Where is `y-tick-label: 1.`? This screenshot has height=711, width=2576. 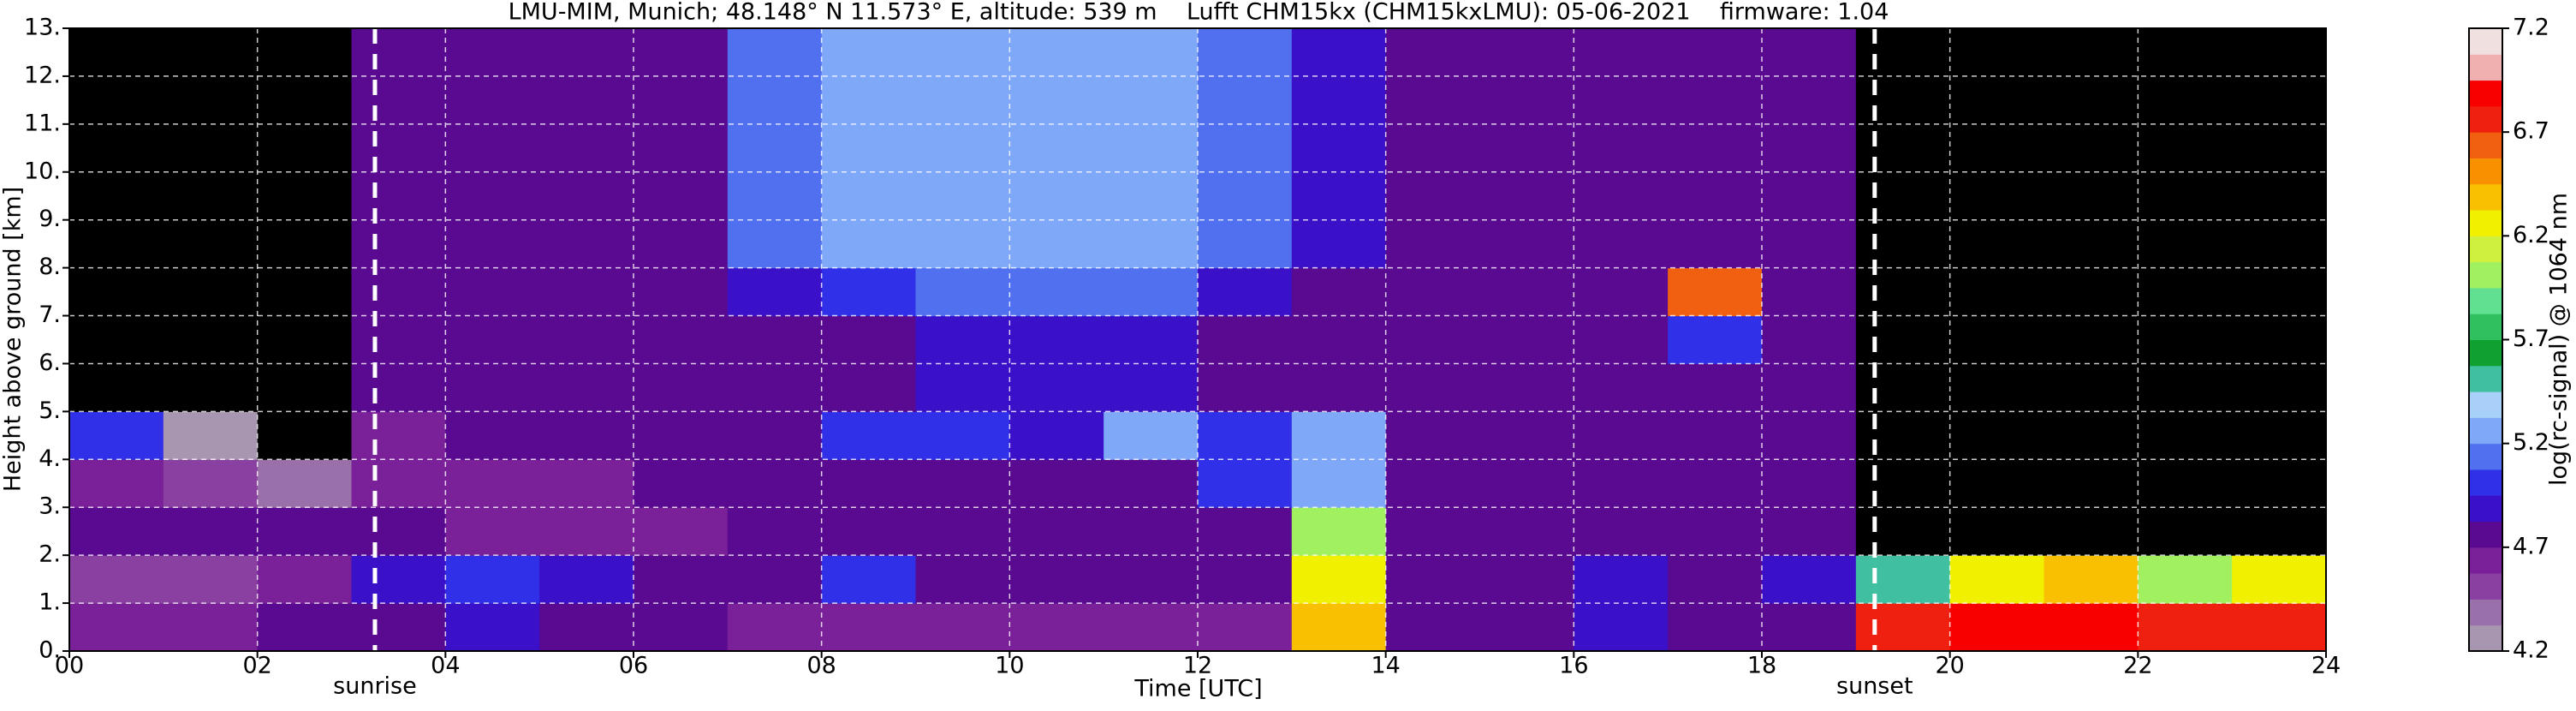
y-tick-label: 1. is located at coordinates (50, 602).